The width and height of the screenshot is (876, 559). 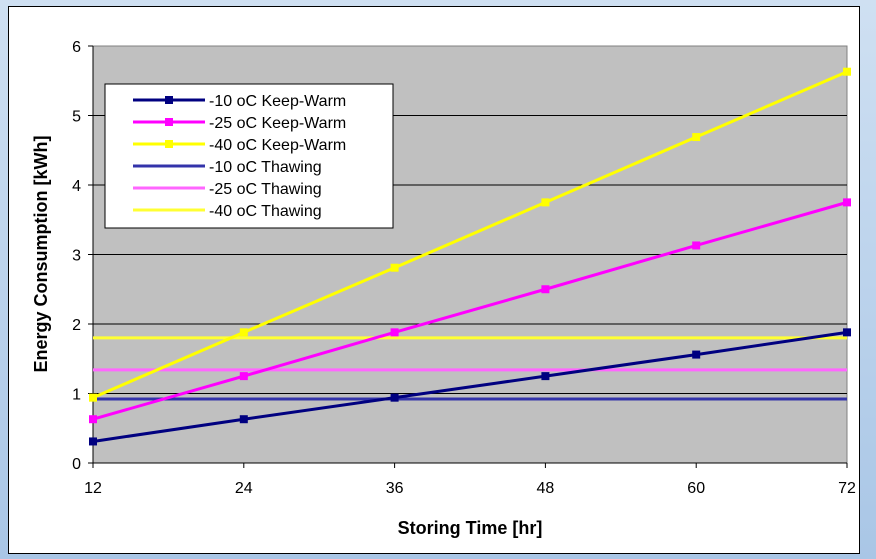 I want to click on y-tick-label: 0, so click(x=76, y=464).